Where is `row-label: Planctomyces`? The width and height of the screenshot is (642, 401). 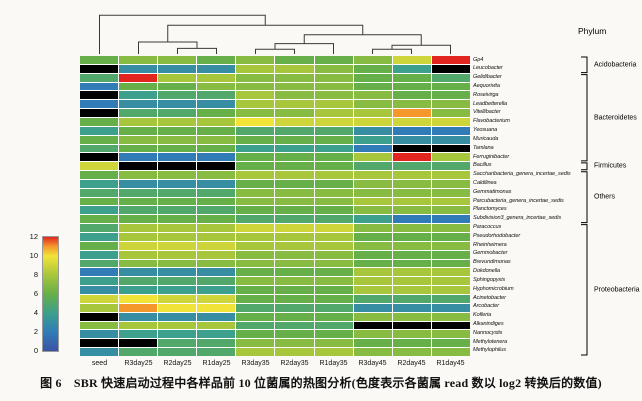
row-label: Planctomyces is located at coordinates (490, 209).